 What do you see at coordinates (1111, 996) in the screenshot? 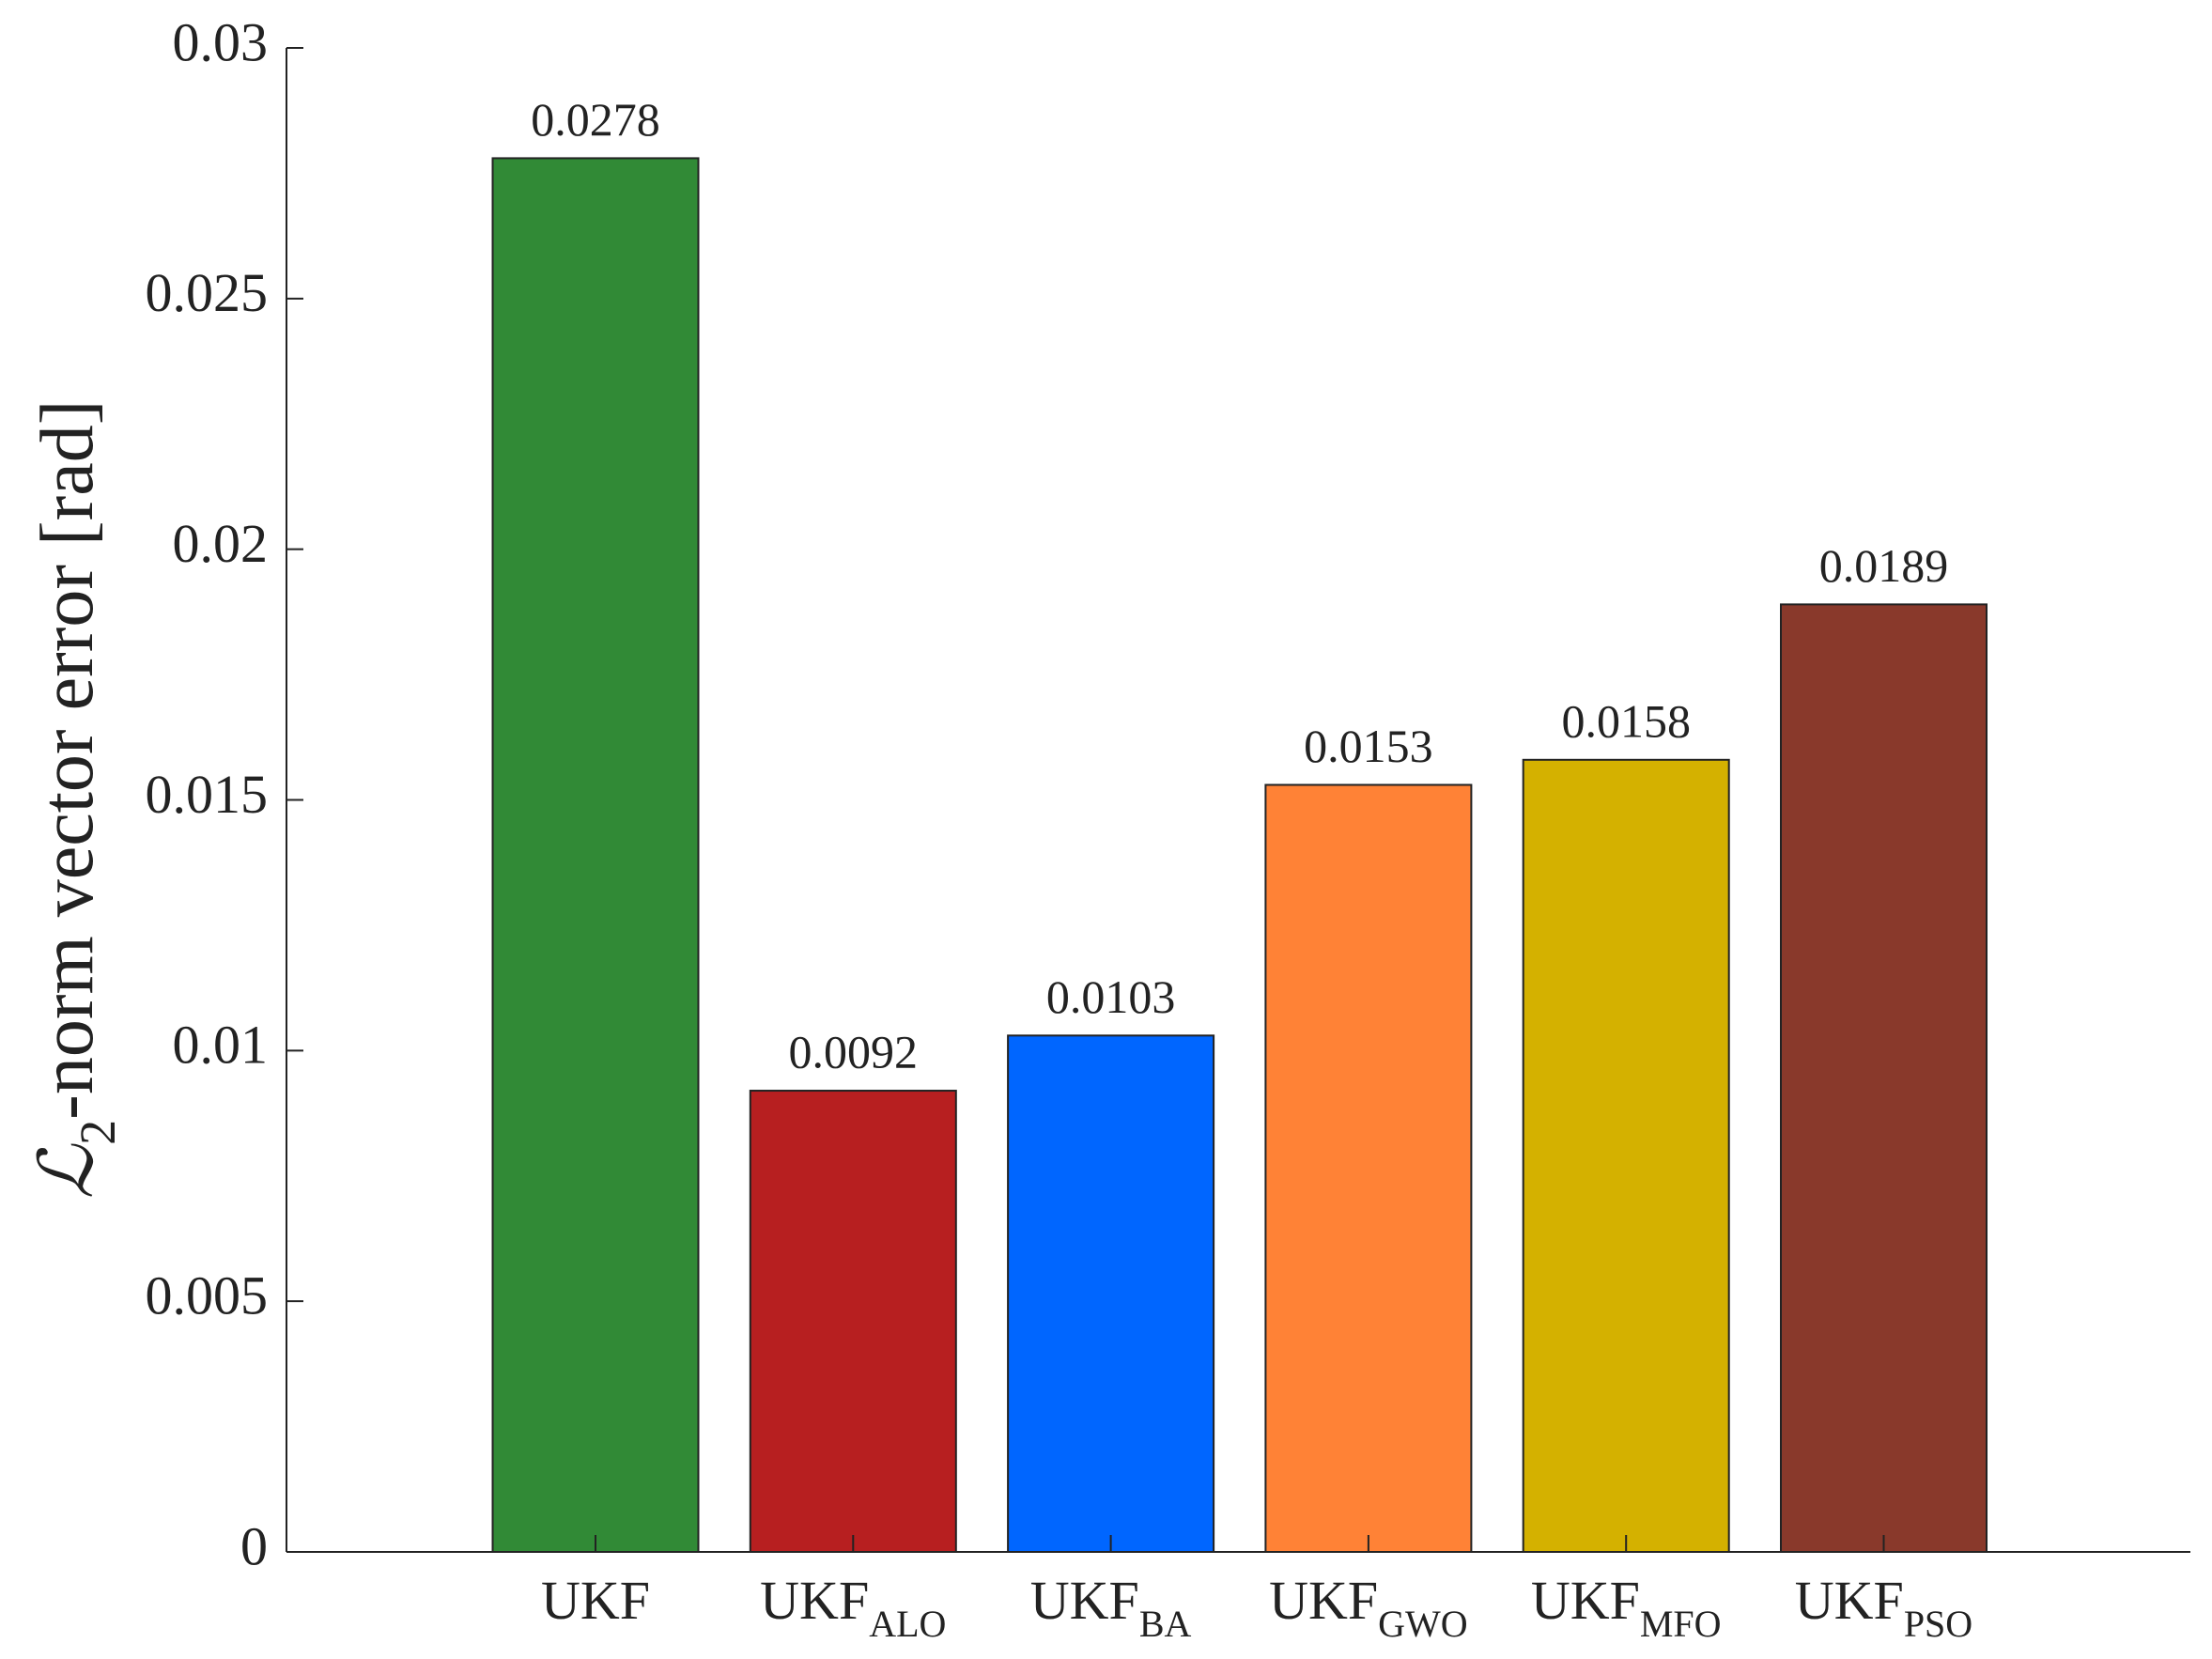
I see `value-label: 0.0103` at bounding box center [1111, 996].